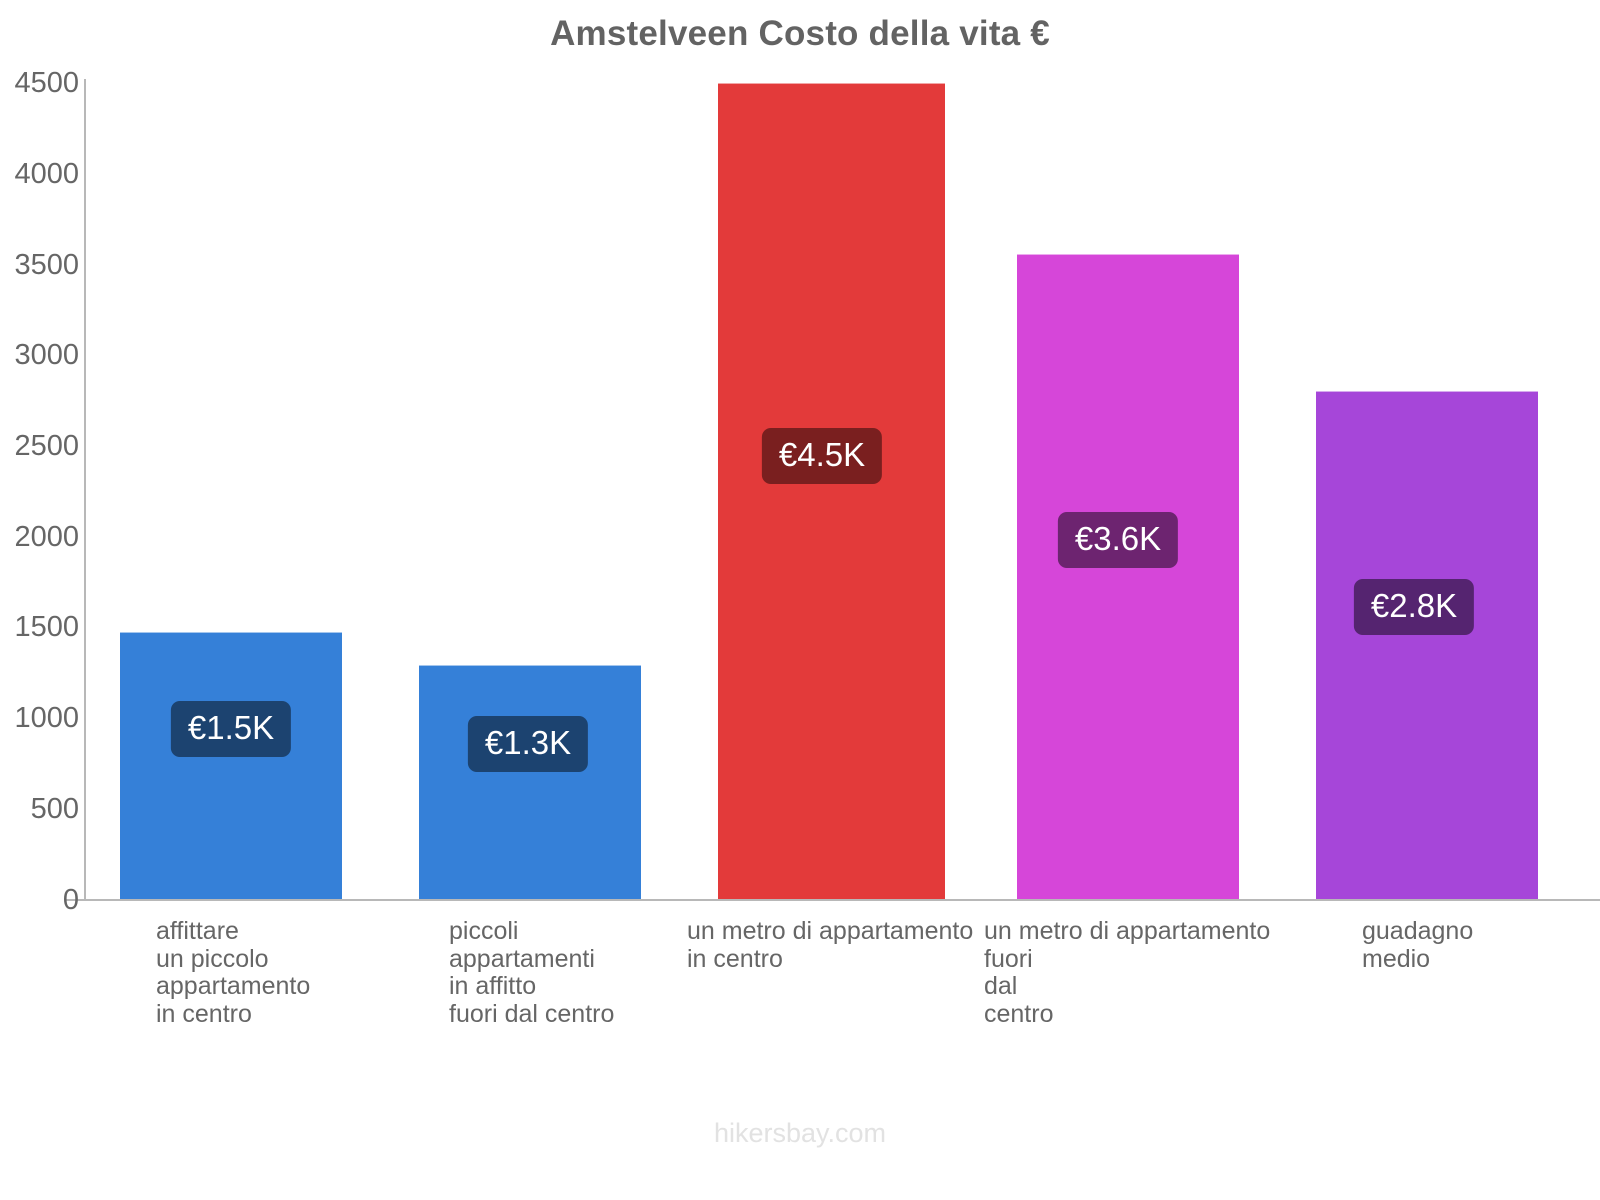 This screenshot has height=1200, width=1600. I want to click on y-axis-line, so click(85, 489).